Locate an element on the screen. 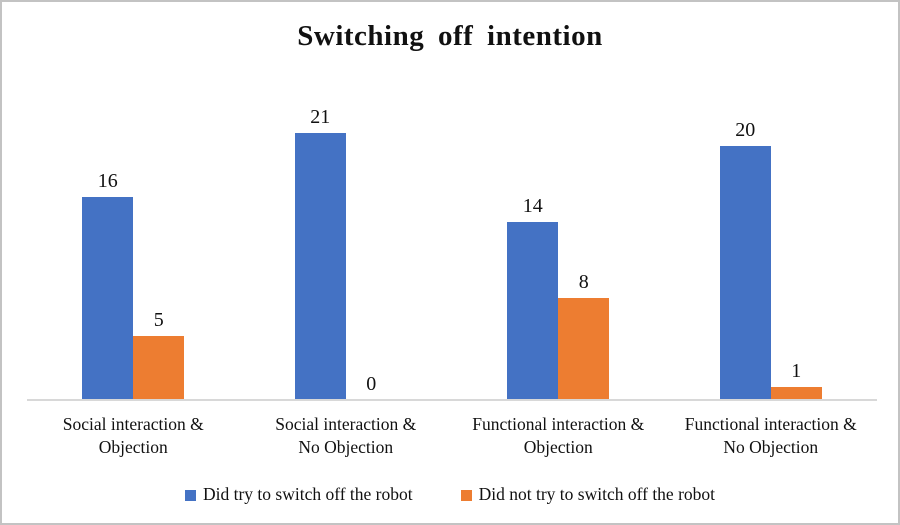 This screenshot has width=900, height=525. x-axis-line is located at coordinates (452, 400).